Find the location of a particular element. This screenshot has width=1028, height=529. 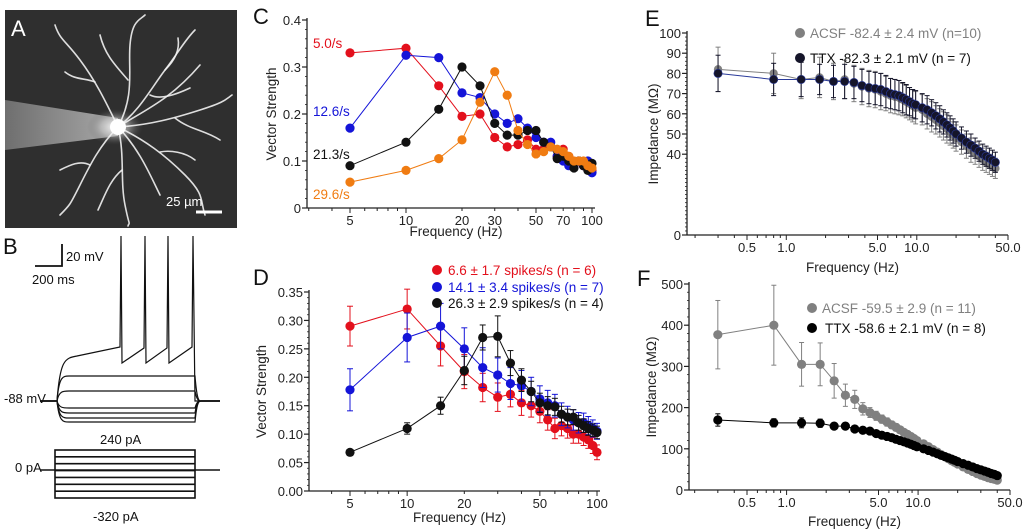

y-tick-label: 60 is located at coordinates (674, 114).